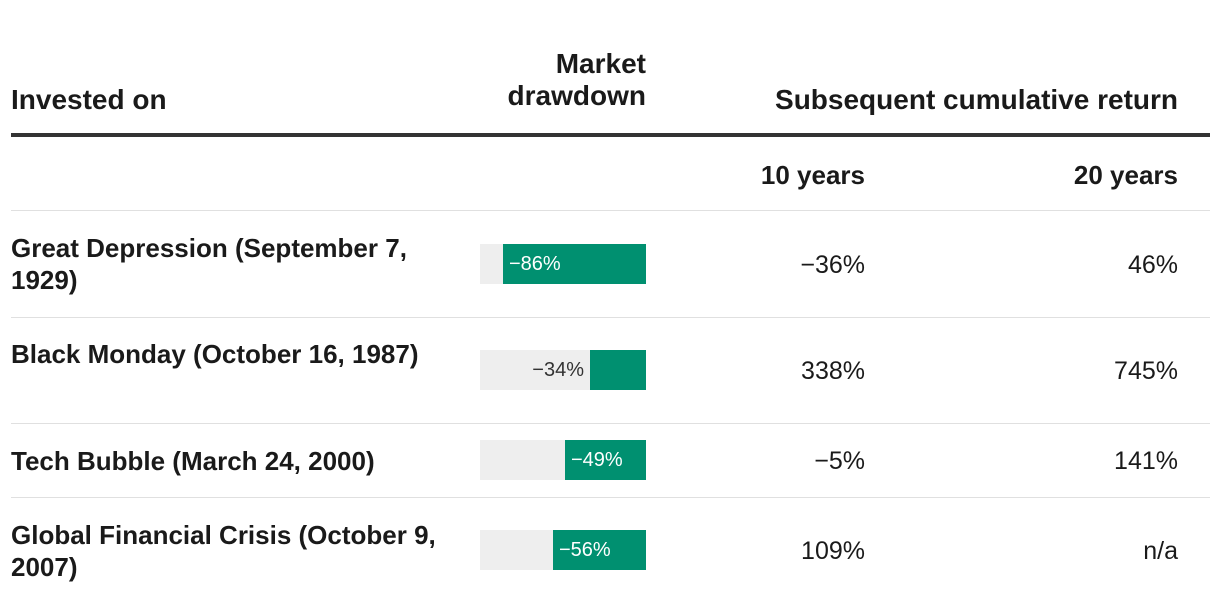 The width and height of the screenshot is (1220, 612). Describe the element at coordinates (89, 99) in the screenshot. I see `header-invested-on: Invested on` at that location.